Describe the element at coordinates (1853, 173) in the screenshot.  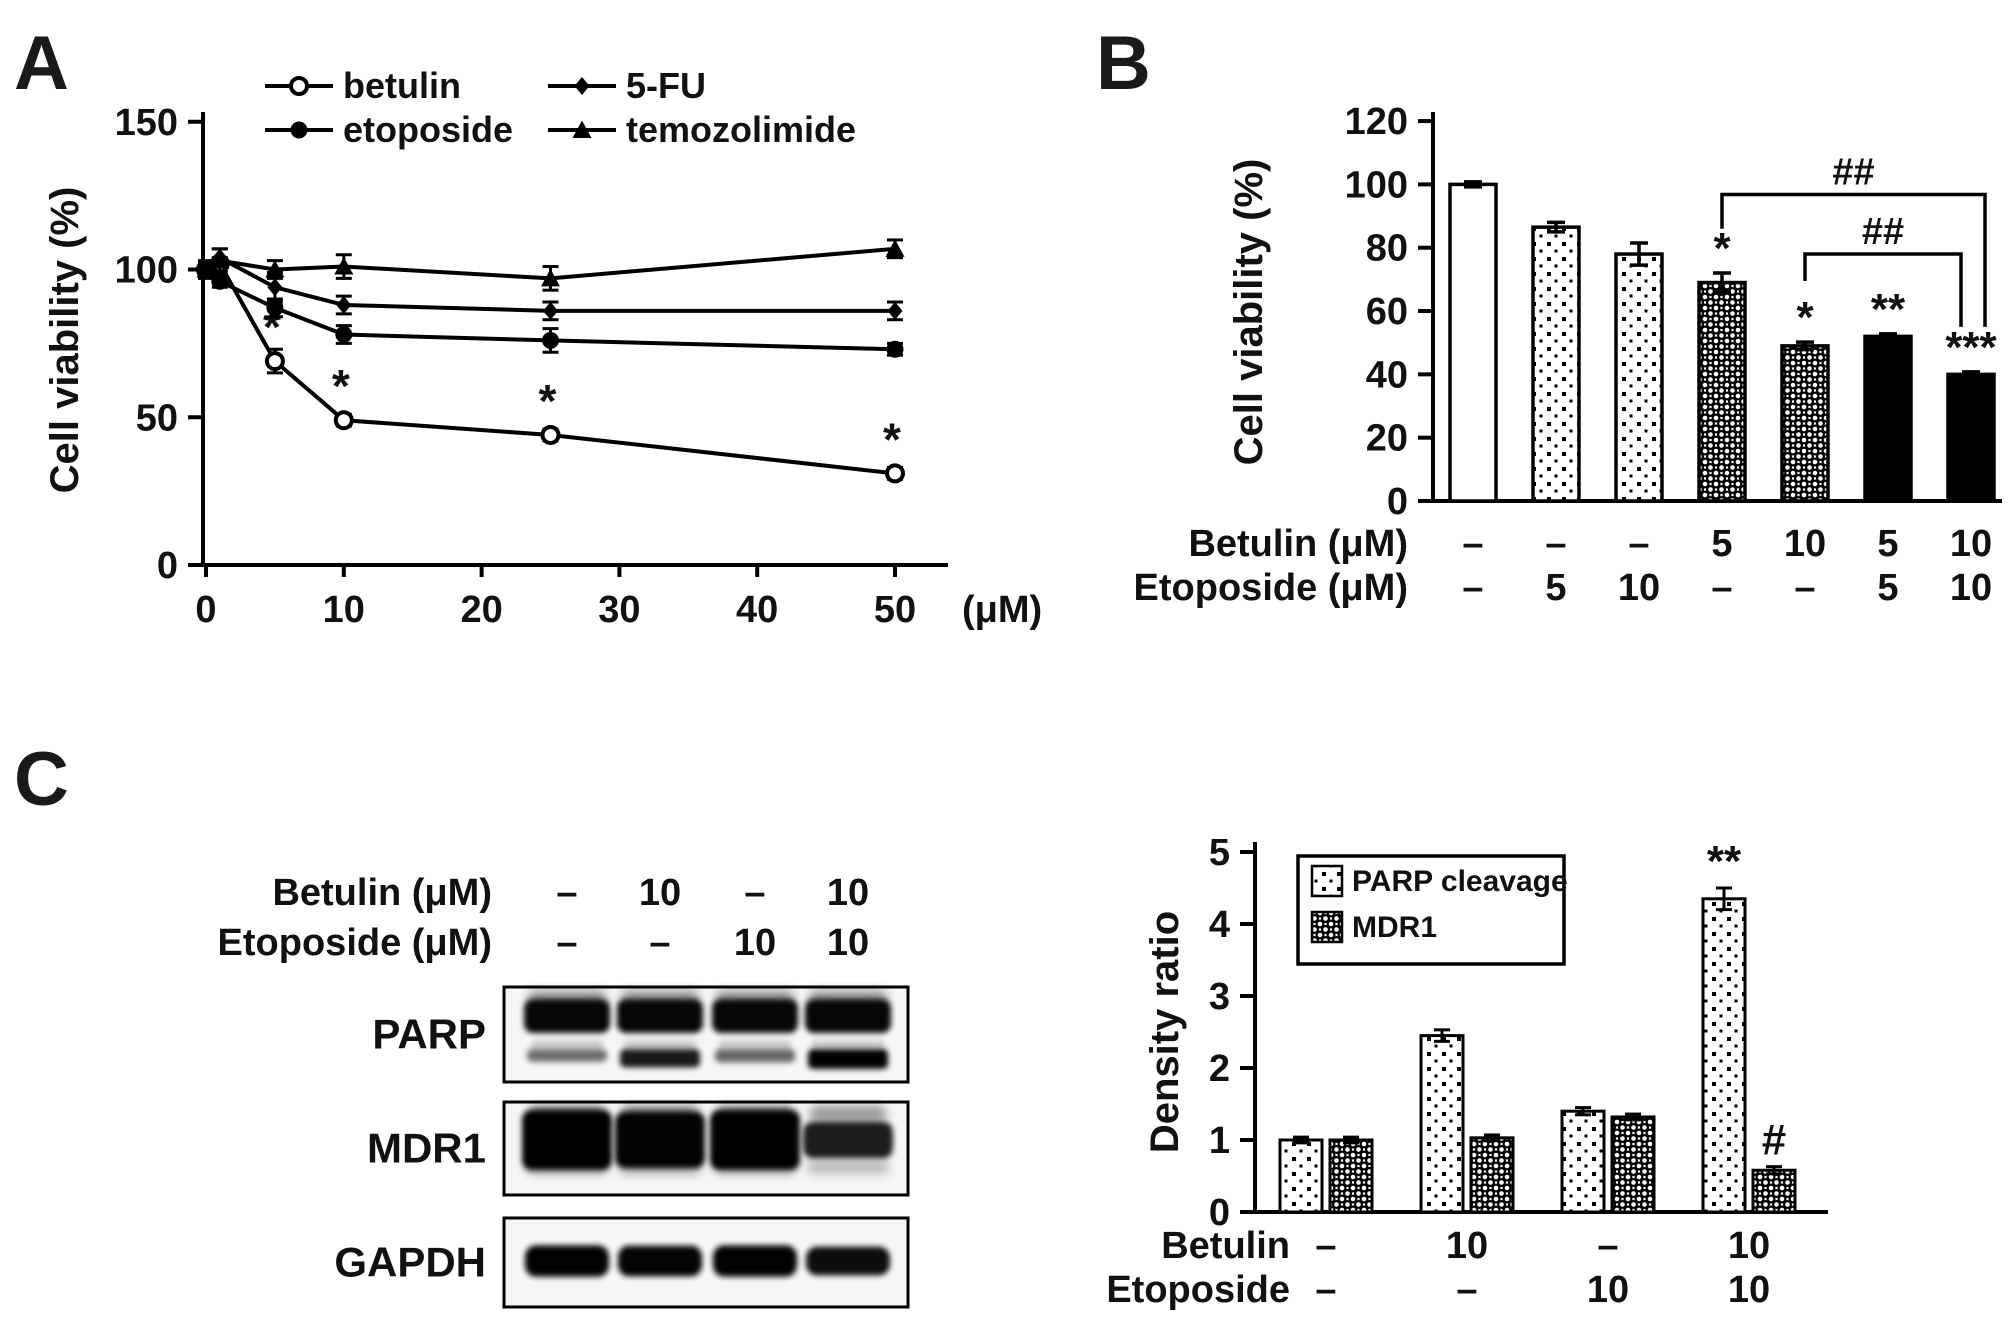
I see `significance-bracket-label: ##` at that location.